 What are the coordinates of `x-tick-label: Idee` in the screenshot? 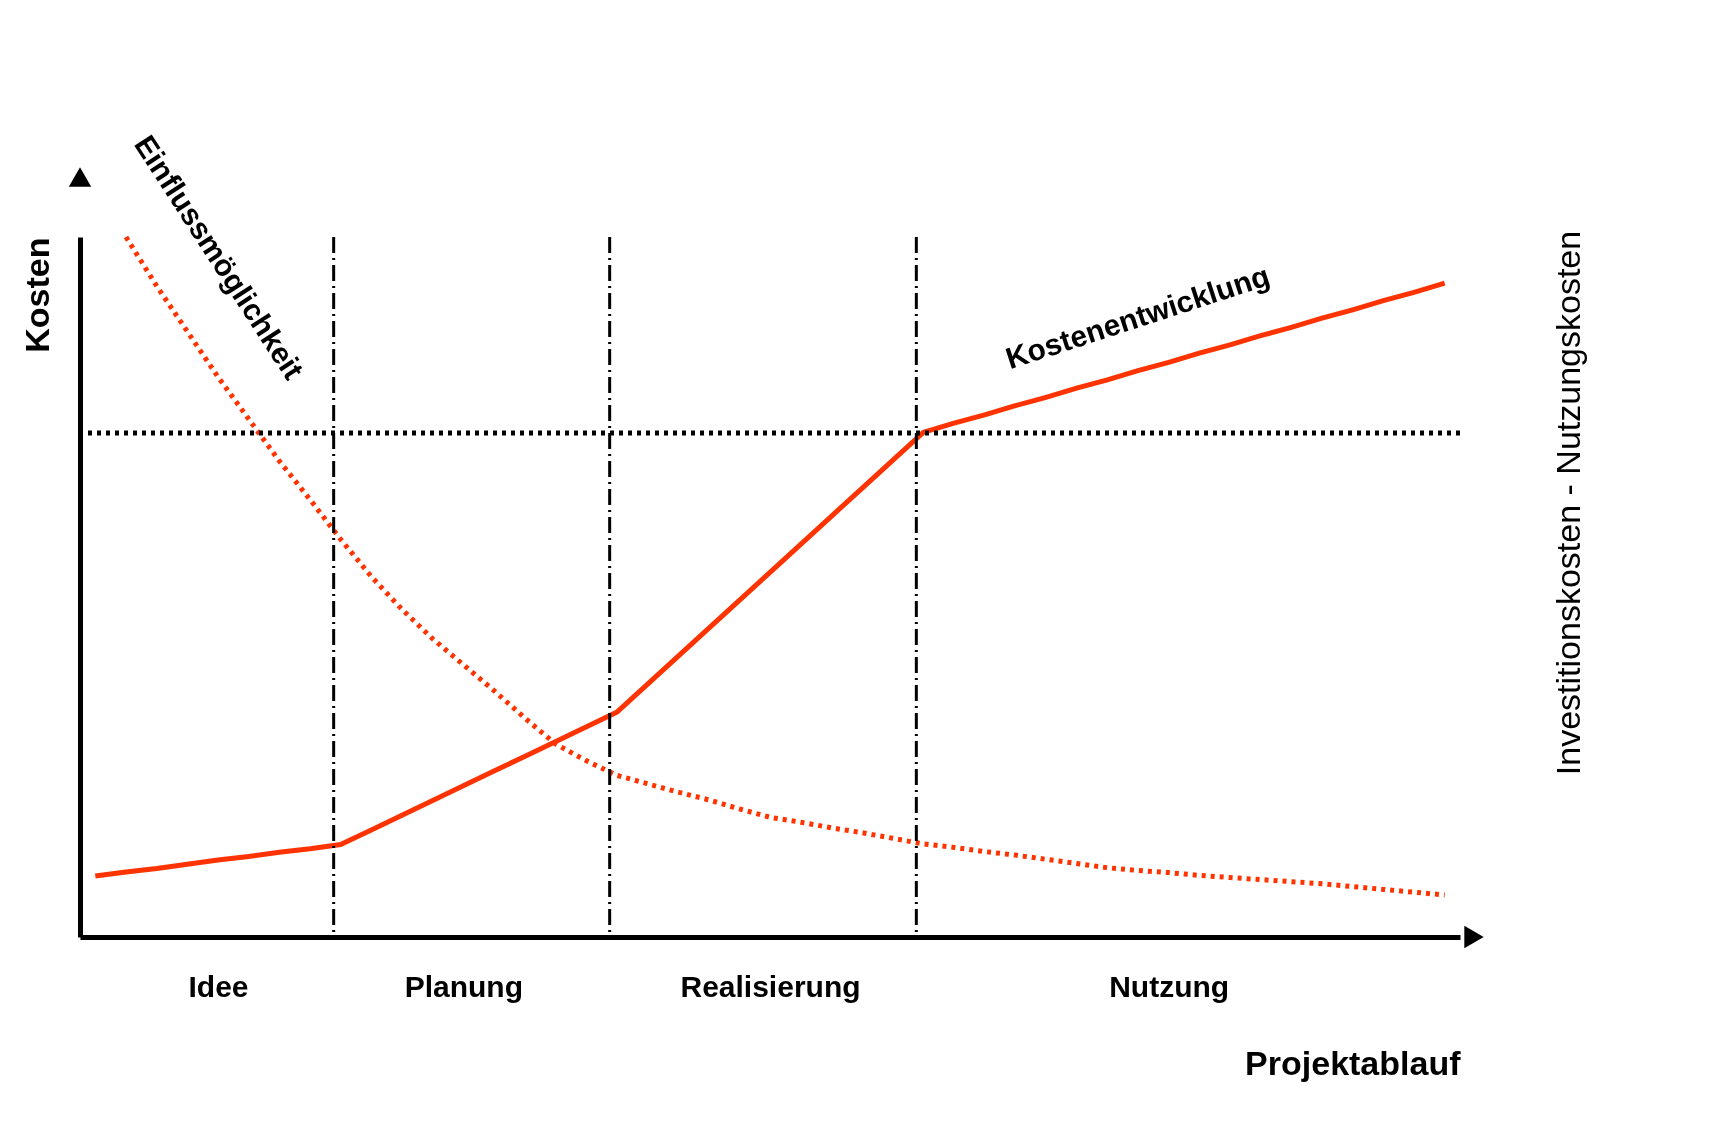 It's located at (218, 986).